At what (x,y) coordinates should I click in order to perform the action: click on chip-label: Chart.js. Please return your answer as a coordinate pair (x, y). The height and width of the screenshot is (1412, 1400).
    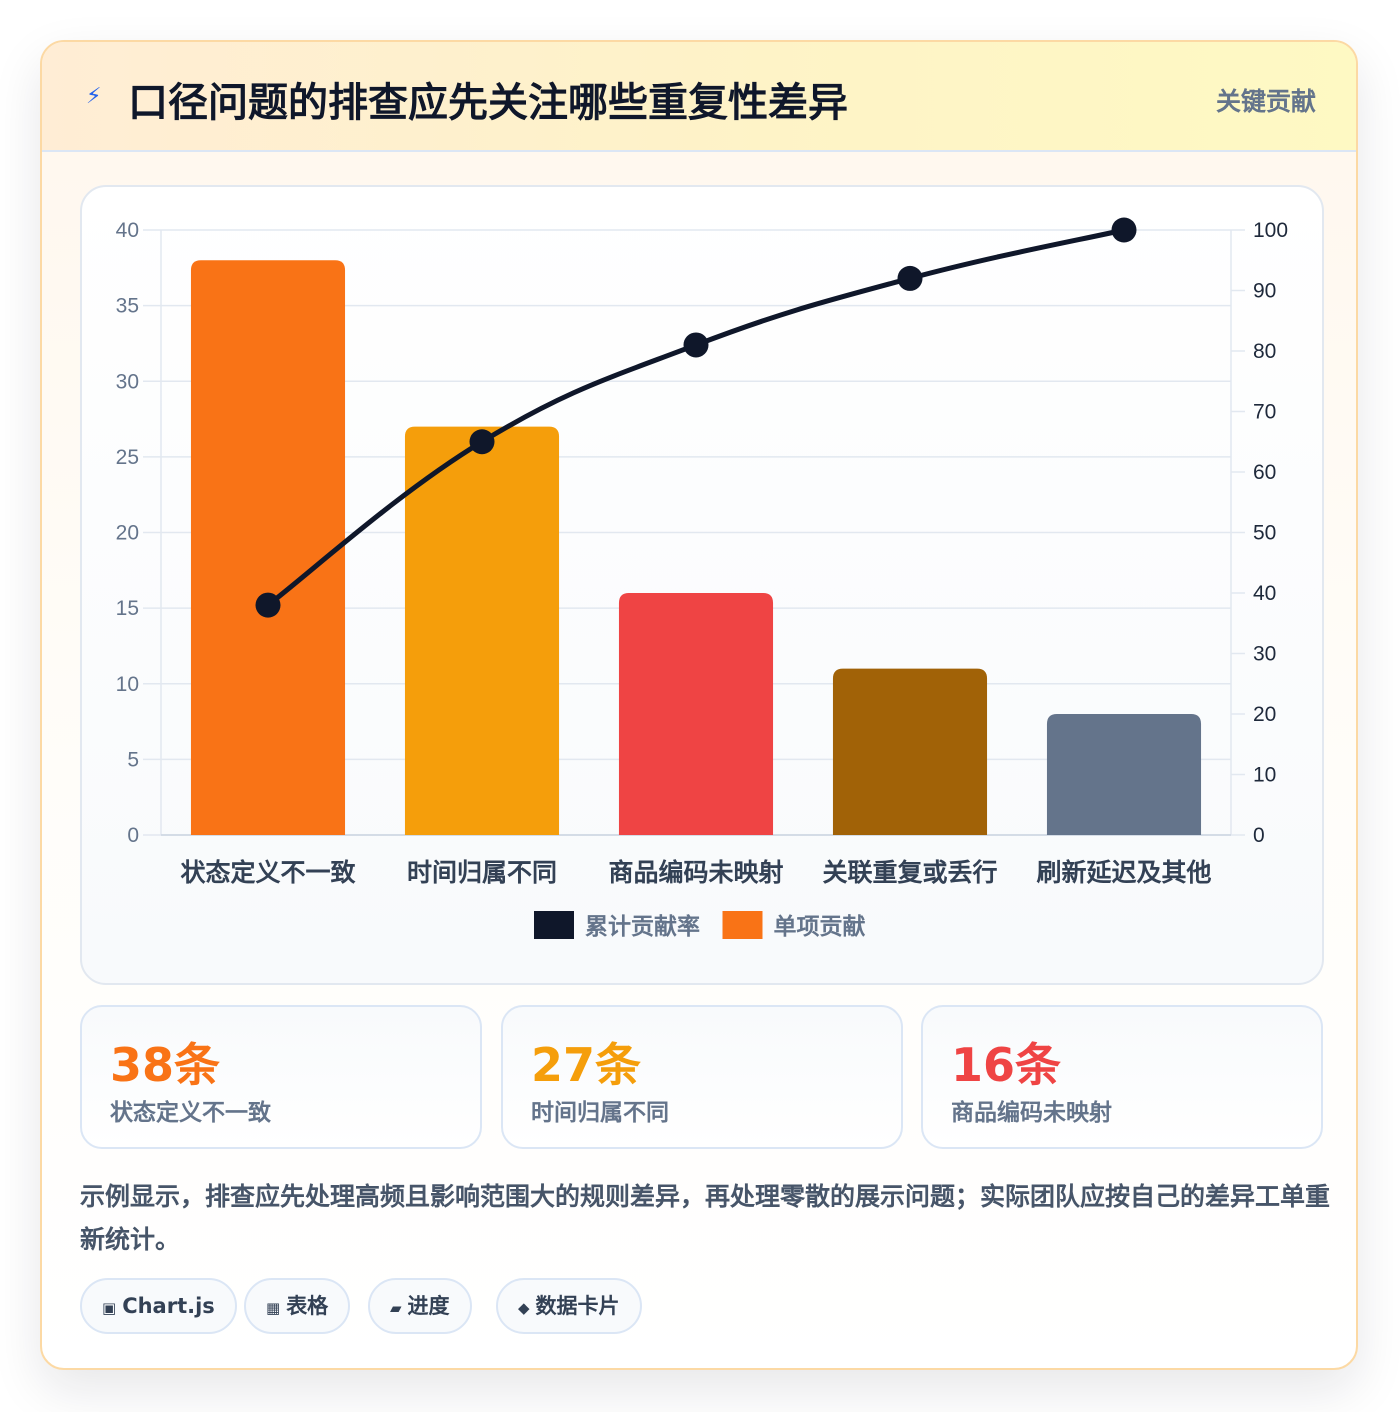
    Looking at the image, I should click on (168, 1306).